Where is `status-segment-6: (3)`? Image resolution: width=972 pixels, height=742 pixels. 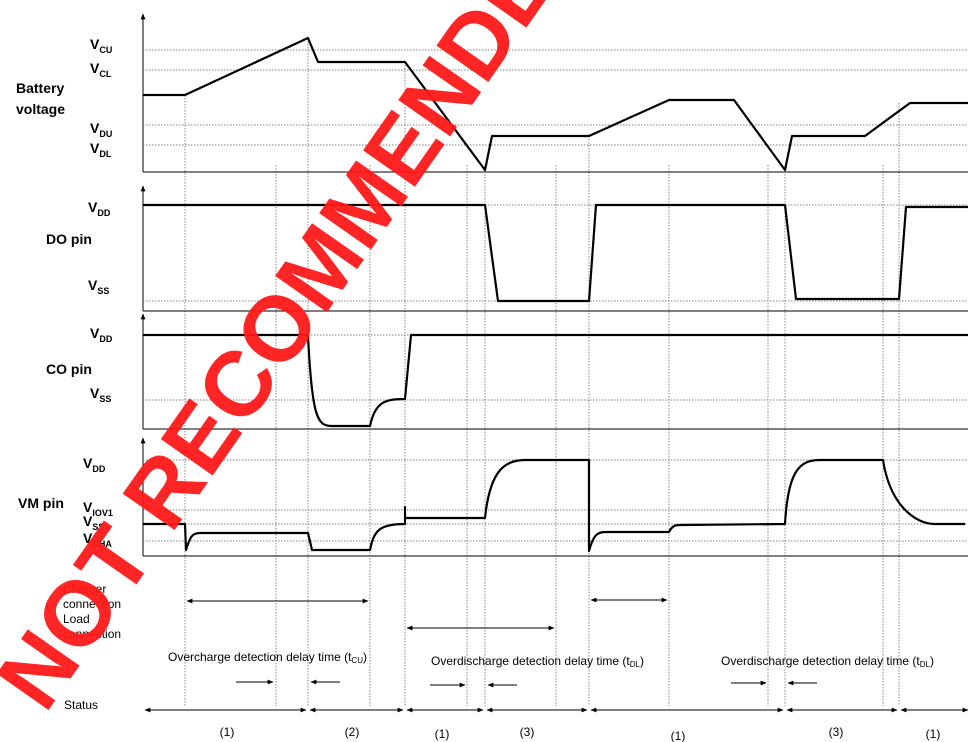
status-segment-6: (3) is located at coordinates (836, 732).